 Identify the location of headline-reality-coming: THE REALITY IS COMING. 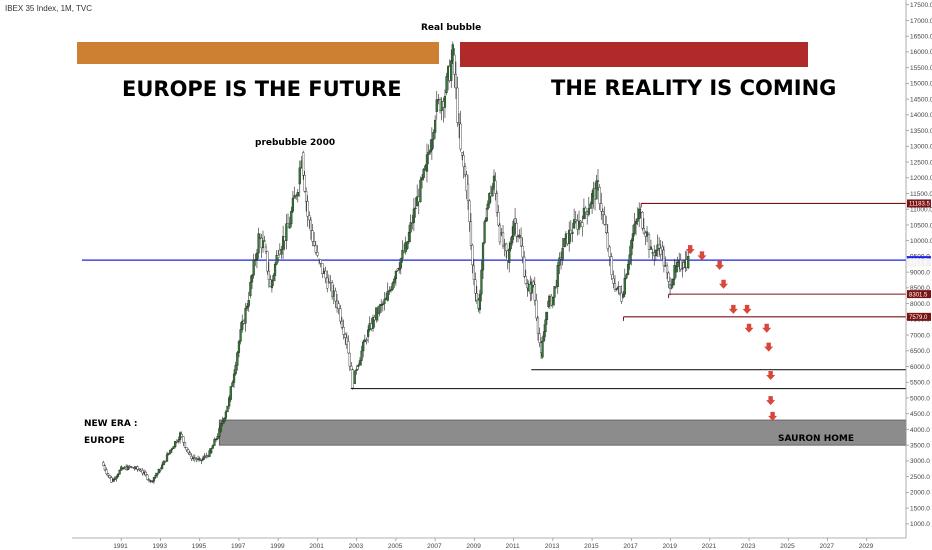
(693, 88).